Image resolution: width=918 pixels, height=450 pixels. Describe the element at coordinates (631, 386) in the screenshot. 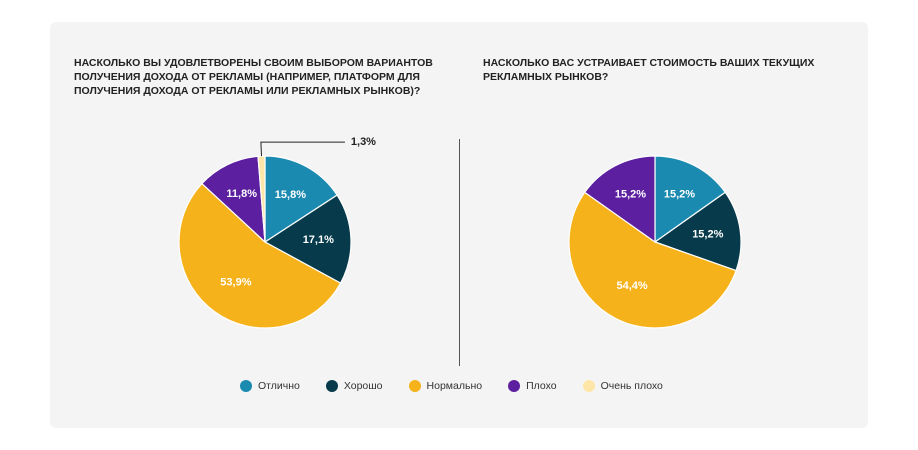

I see `legend-label: Очень плохо` at that location.